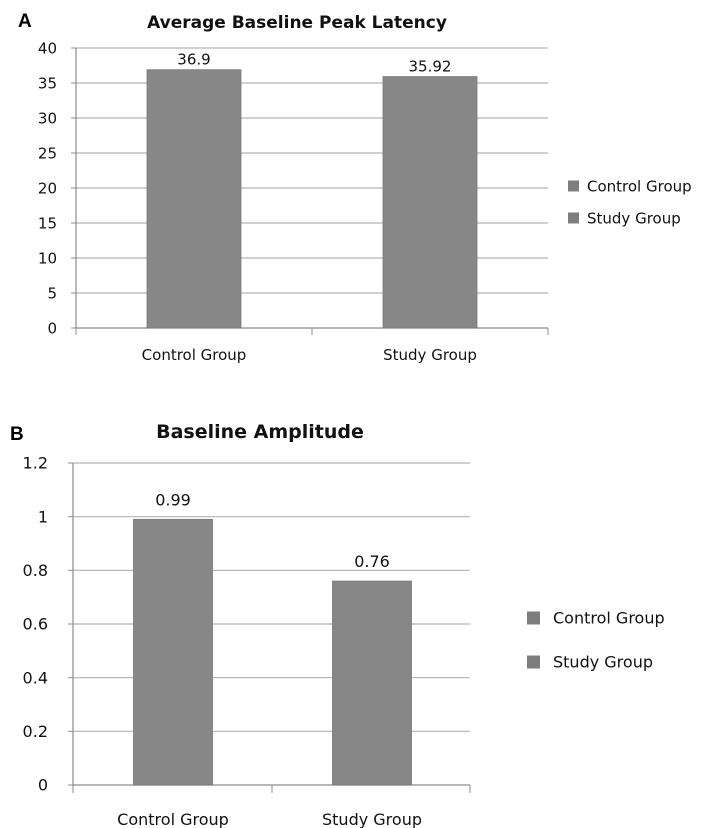 Image resolution: width=710 pixels, height=828 pixels. I want to click on data-label: 0.76, so click(372, 561).